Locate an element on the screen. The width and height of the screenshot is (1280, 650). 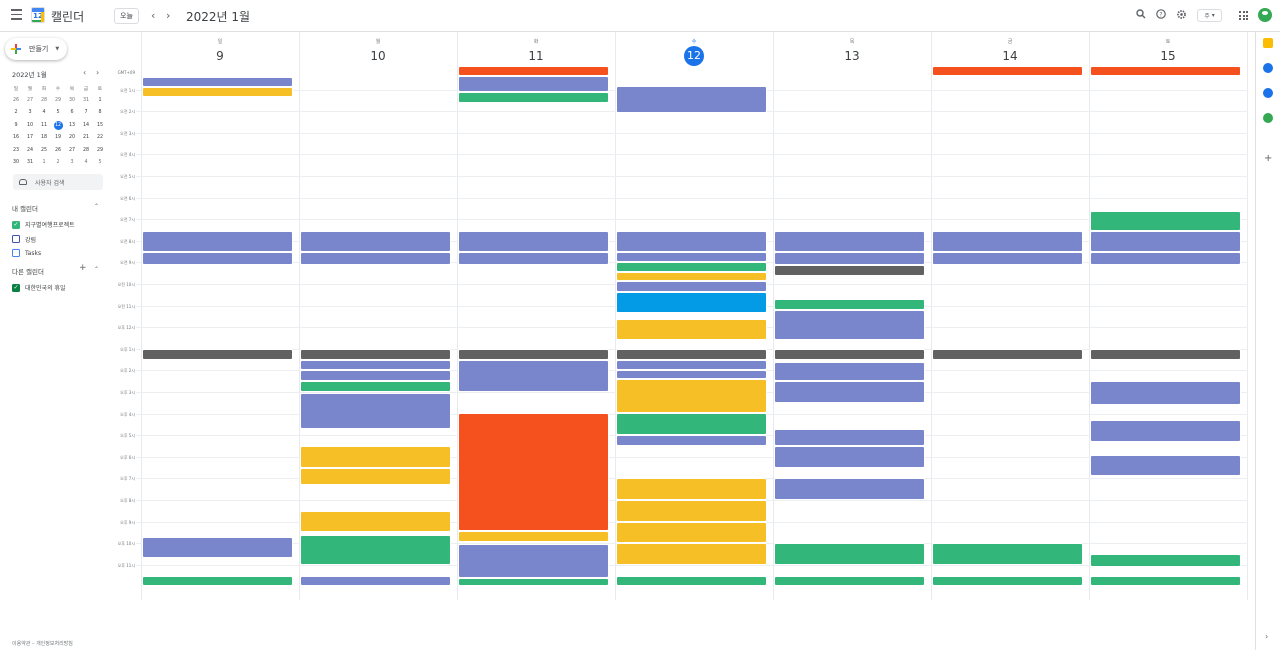
calendar-item: ✓ 지구별여행프로젝트 is located at coordinates (43, 224).